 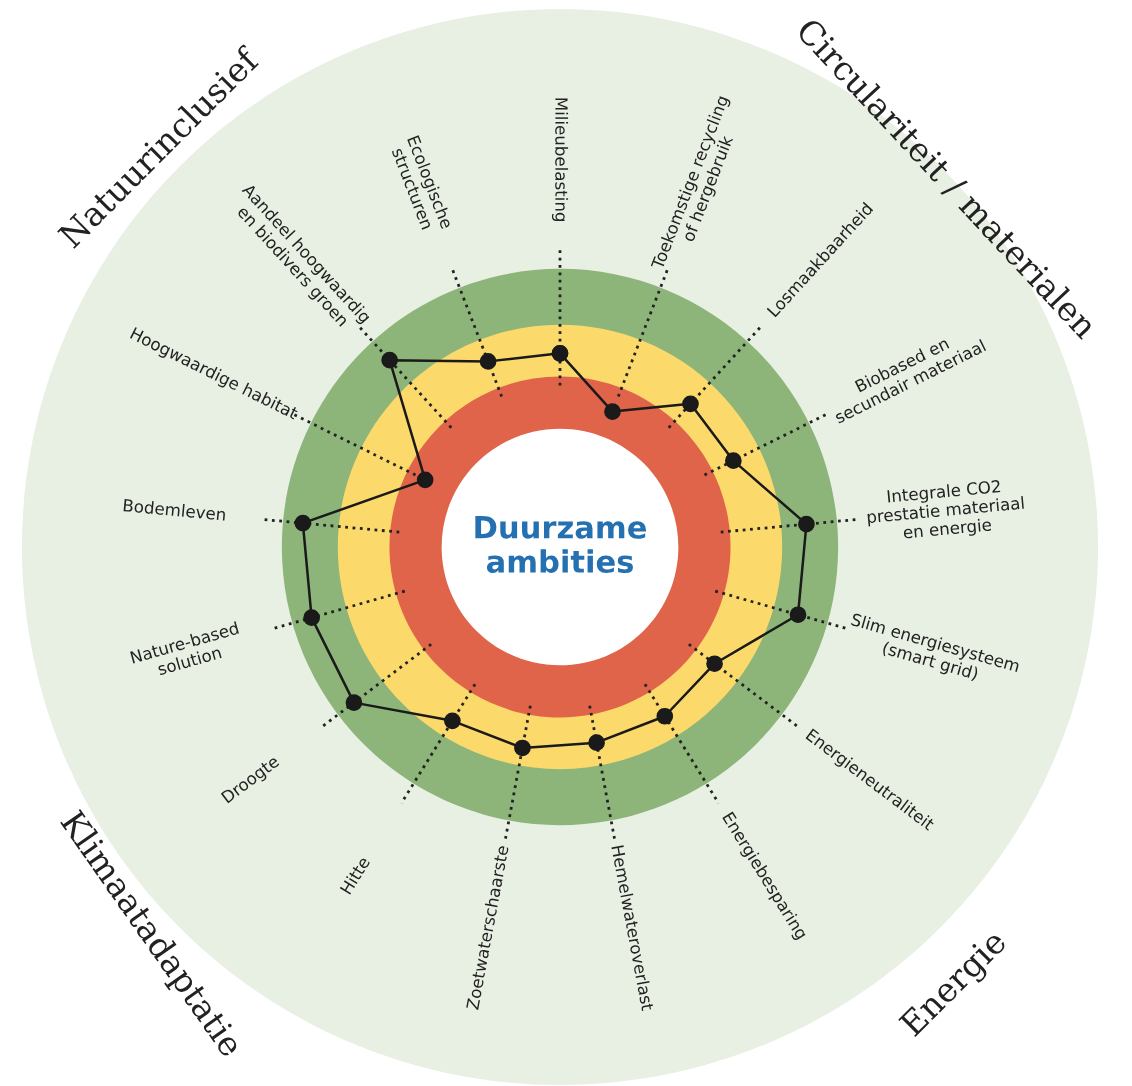 What do you see at coordinates (946, 510) in the screenshot?
I see `spoke-label: Integrale CO2 prestatie materiaal en energie` at bounding box center [946, 510].